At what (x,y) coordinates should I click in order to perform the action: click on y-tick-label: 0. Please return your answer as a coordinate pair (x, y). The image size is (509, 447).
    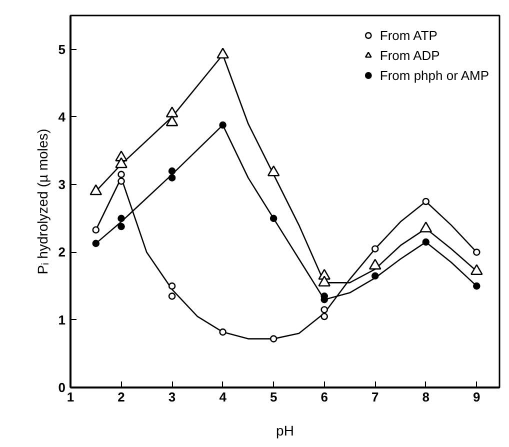
    Looking at the image, I should click on (62, 387).